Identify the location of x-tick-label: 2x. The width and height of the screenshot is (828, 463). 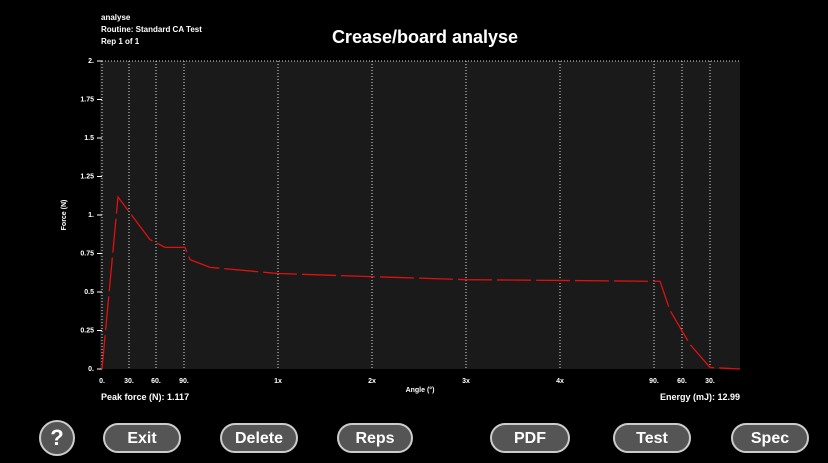
(372, 381).